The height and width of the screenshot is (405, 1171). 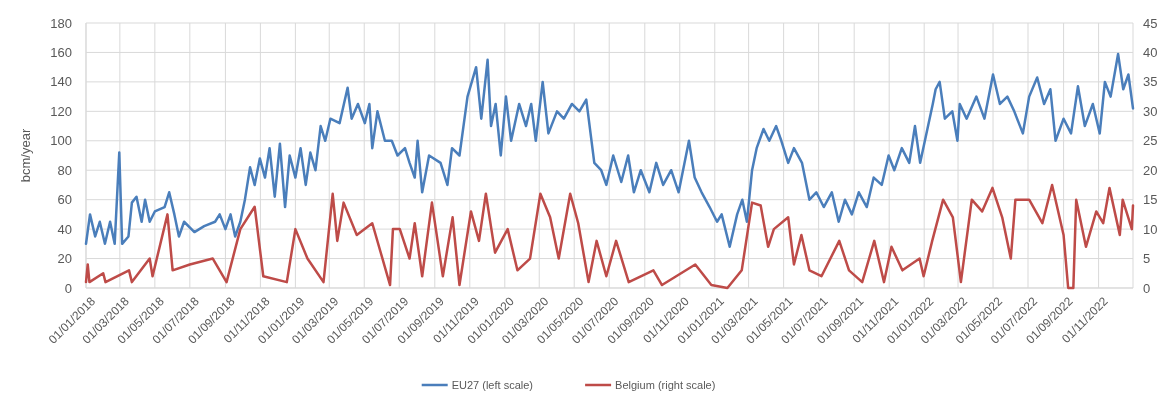 I want to click on y2-tick-label: 45, so click(x=1150, y=23).